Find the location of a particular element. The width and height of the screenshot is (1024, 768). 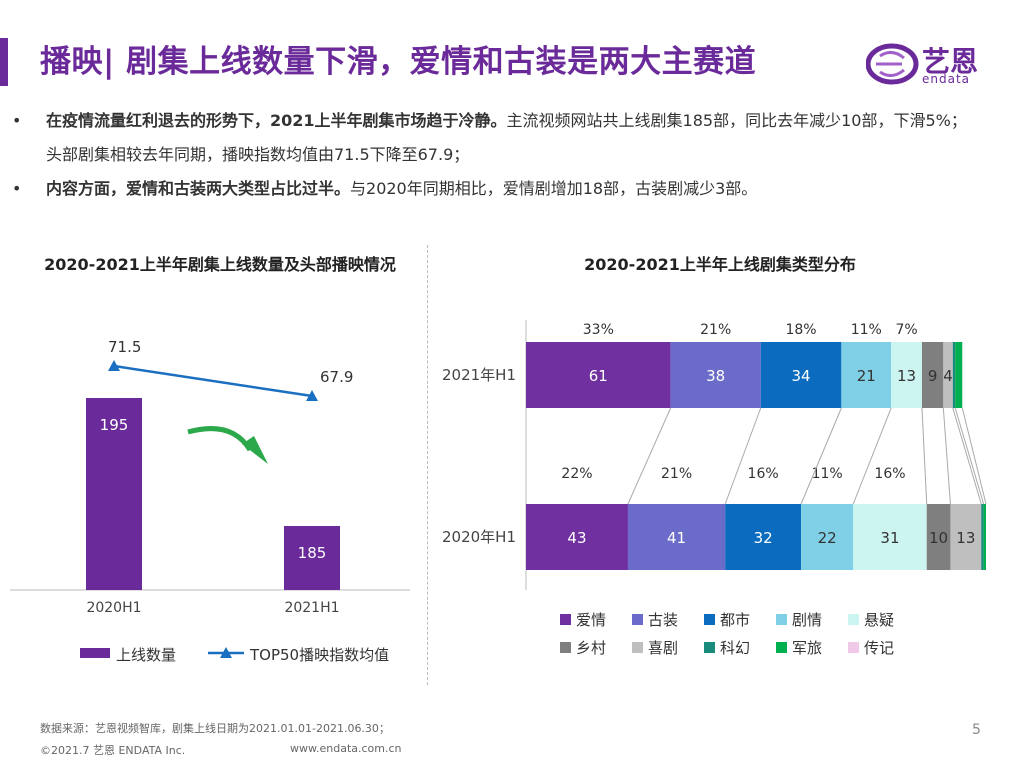

segment-悬疑-2021年H1 is located at coordinates (906, 375).